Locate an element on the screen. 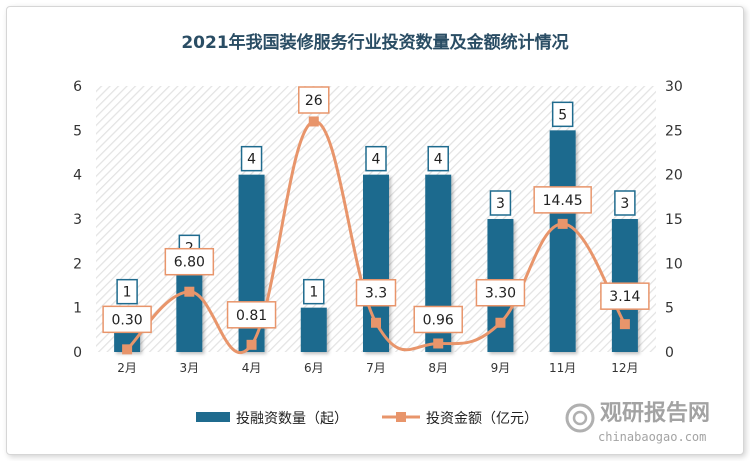 This screenshot has height=461, width=750. right-tick-label: 10 is located at coordinates (674, 264).